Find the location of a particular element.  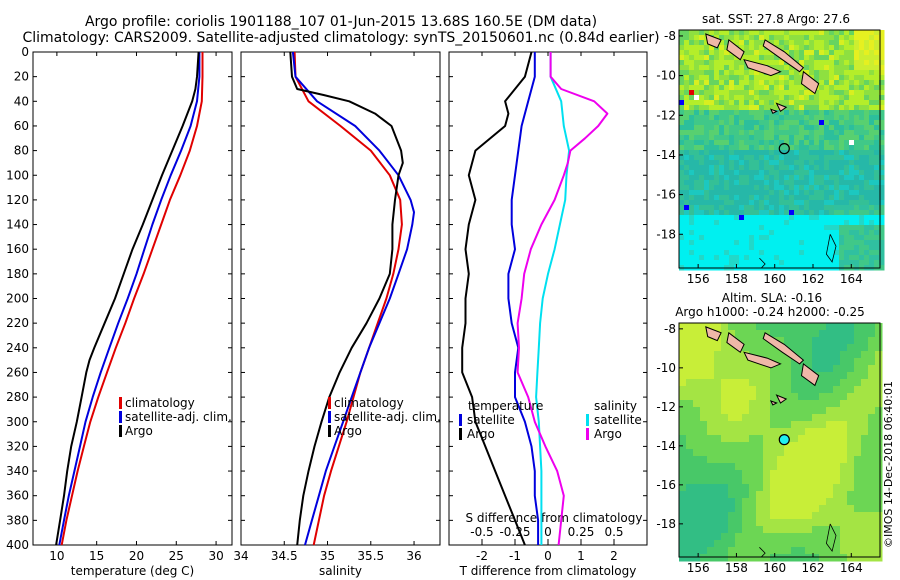

island-shape is located at coordinates (781, 107).